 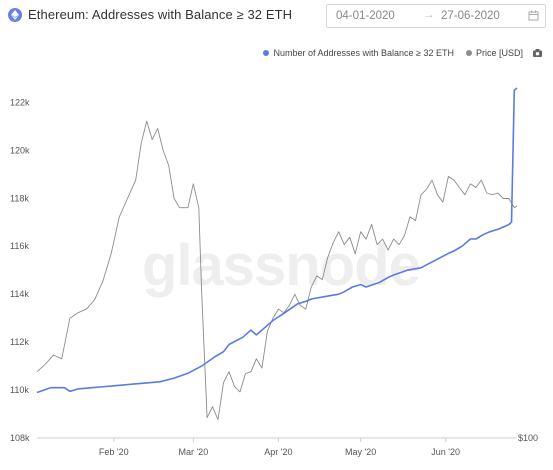 I want to click on arrow-right-icon: →, so click(x=429, y=15).